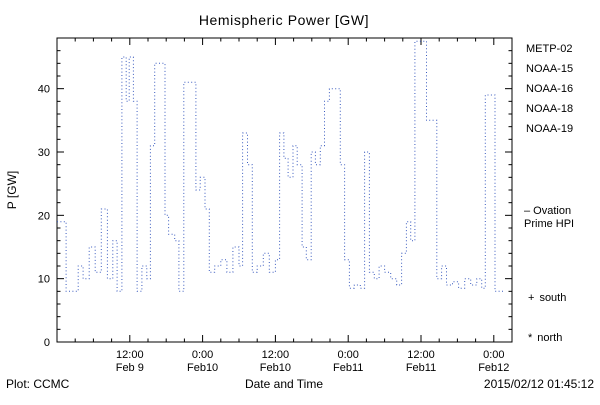  Describe the element at coordinates (549, 338) in the screenshot. I see `north-label: north` at that location.